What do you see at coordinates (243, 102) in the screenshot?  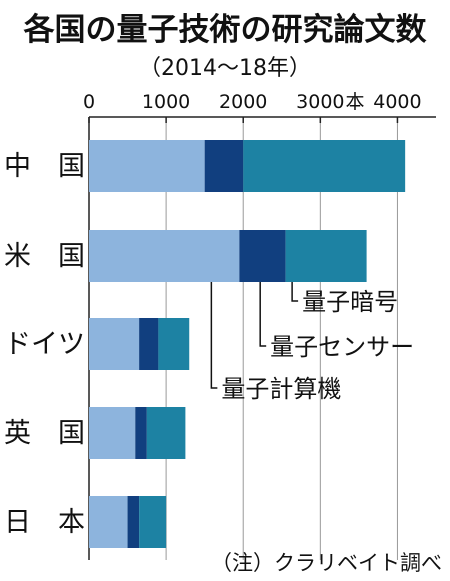 I see `x-tick-label: 2000` at bounding box center [243, 102].